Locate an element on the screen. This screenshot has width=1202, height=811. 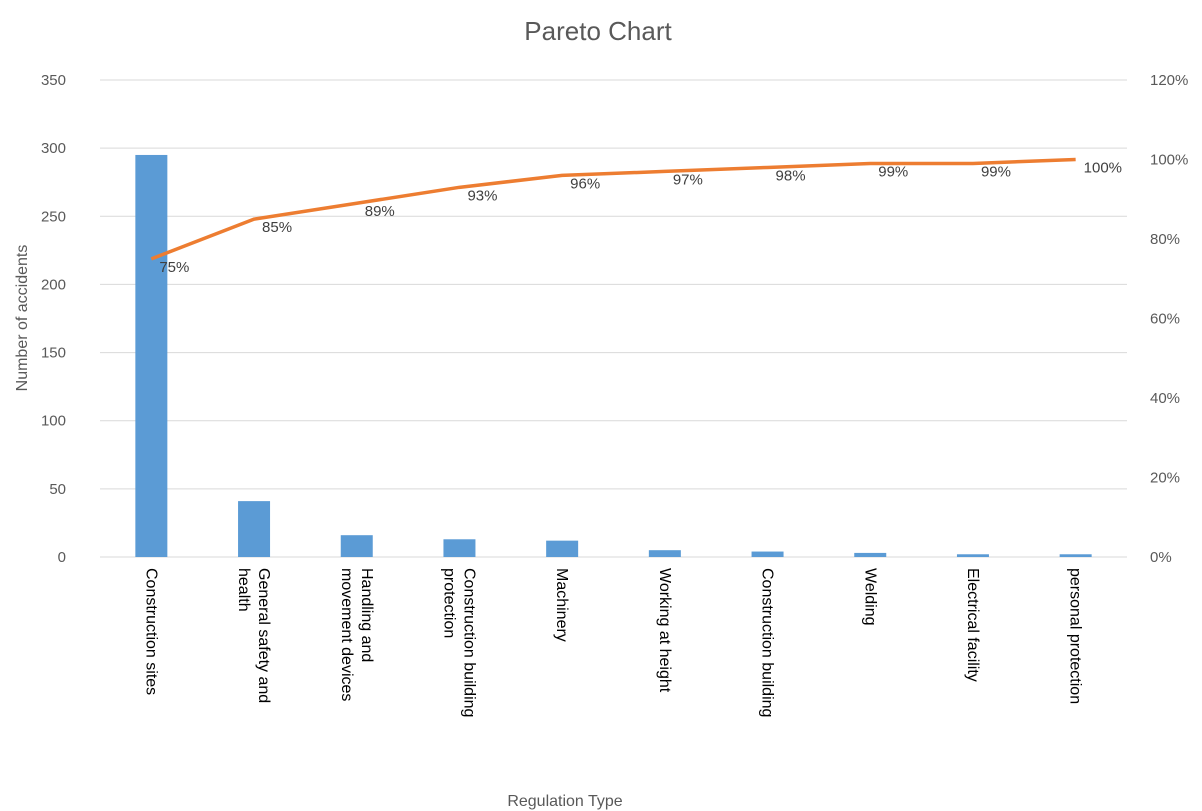
category-label: Welding is located at coordinates (869, 597).